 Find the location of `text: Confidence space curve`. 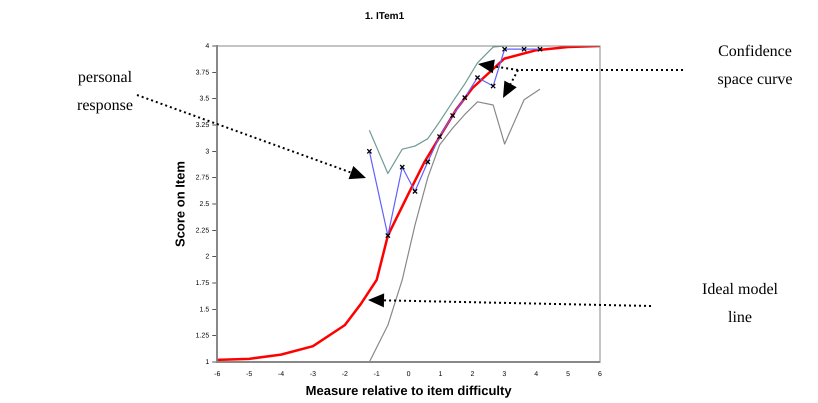

text: Confidence space curve is located at coordinates (755, 66).